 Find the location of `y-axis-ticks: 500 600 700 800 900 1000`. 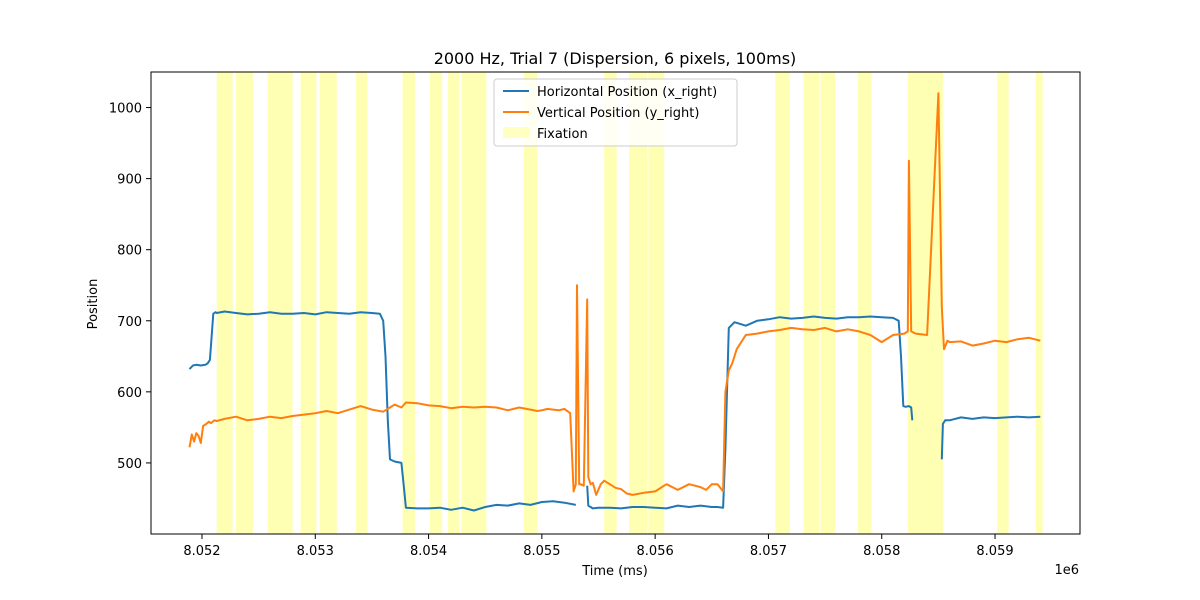

y-axis-ticks: 500 600 700 800 900 1000 is located at coordinates (130, 287).